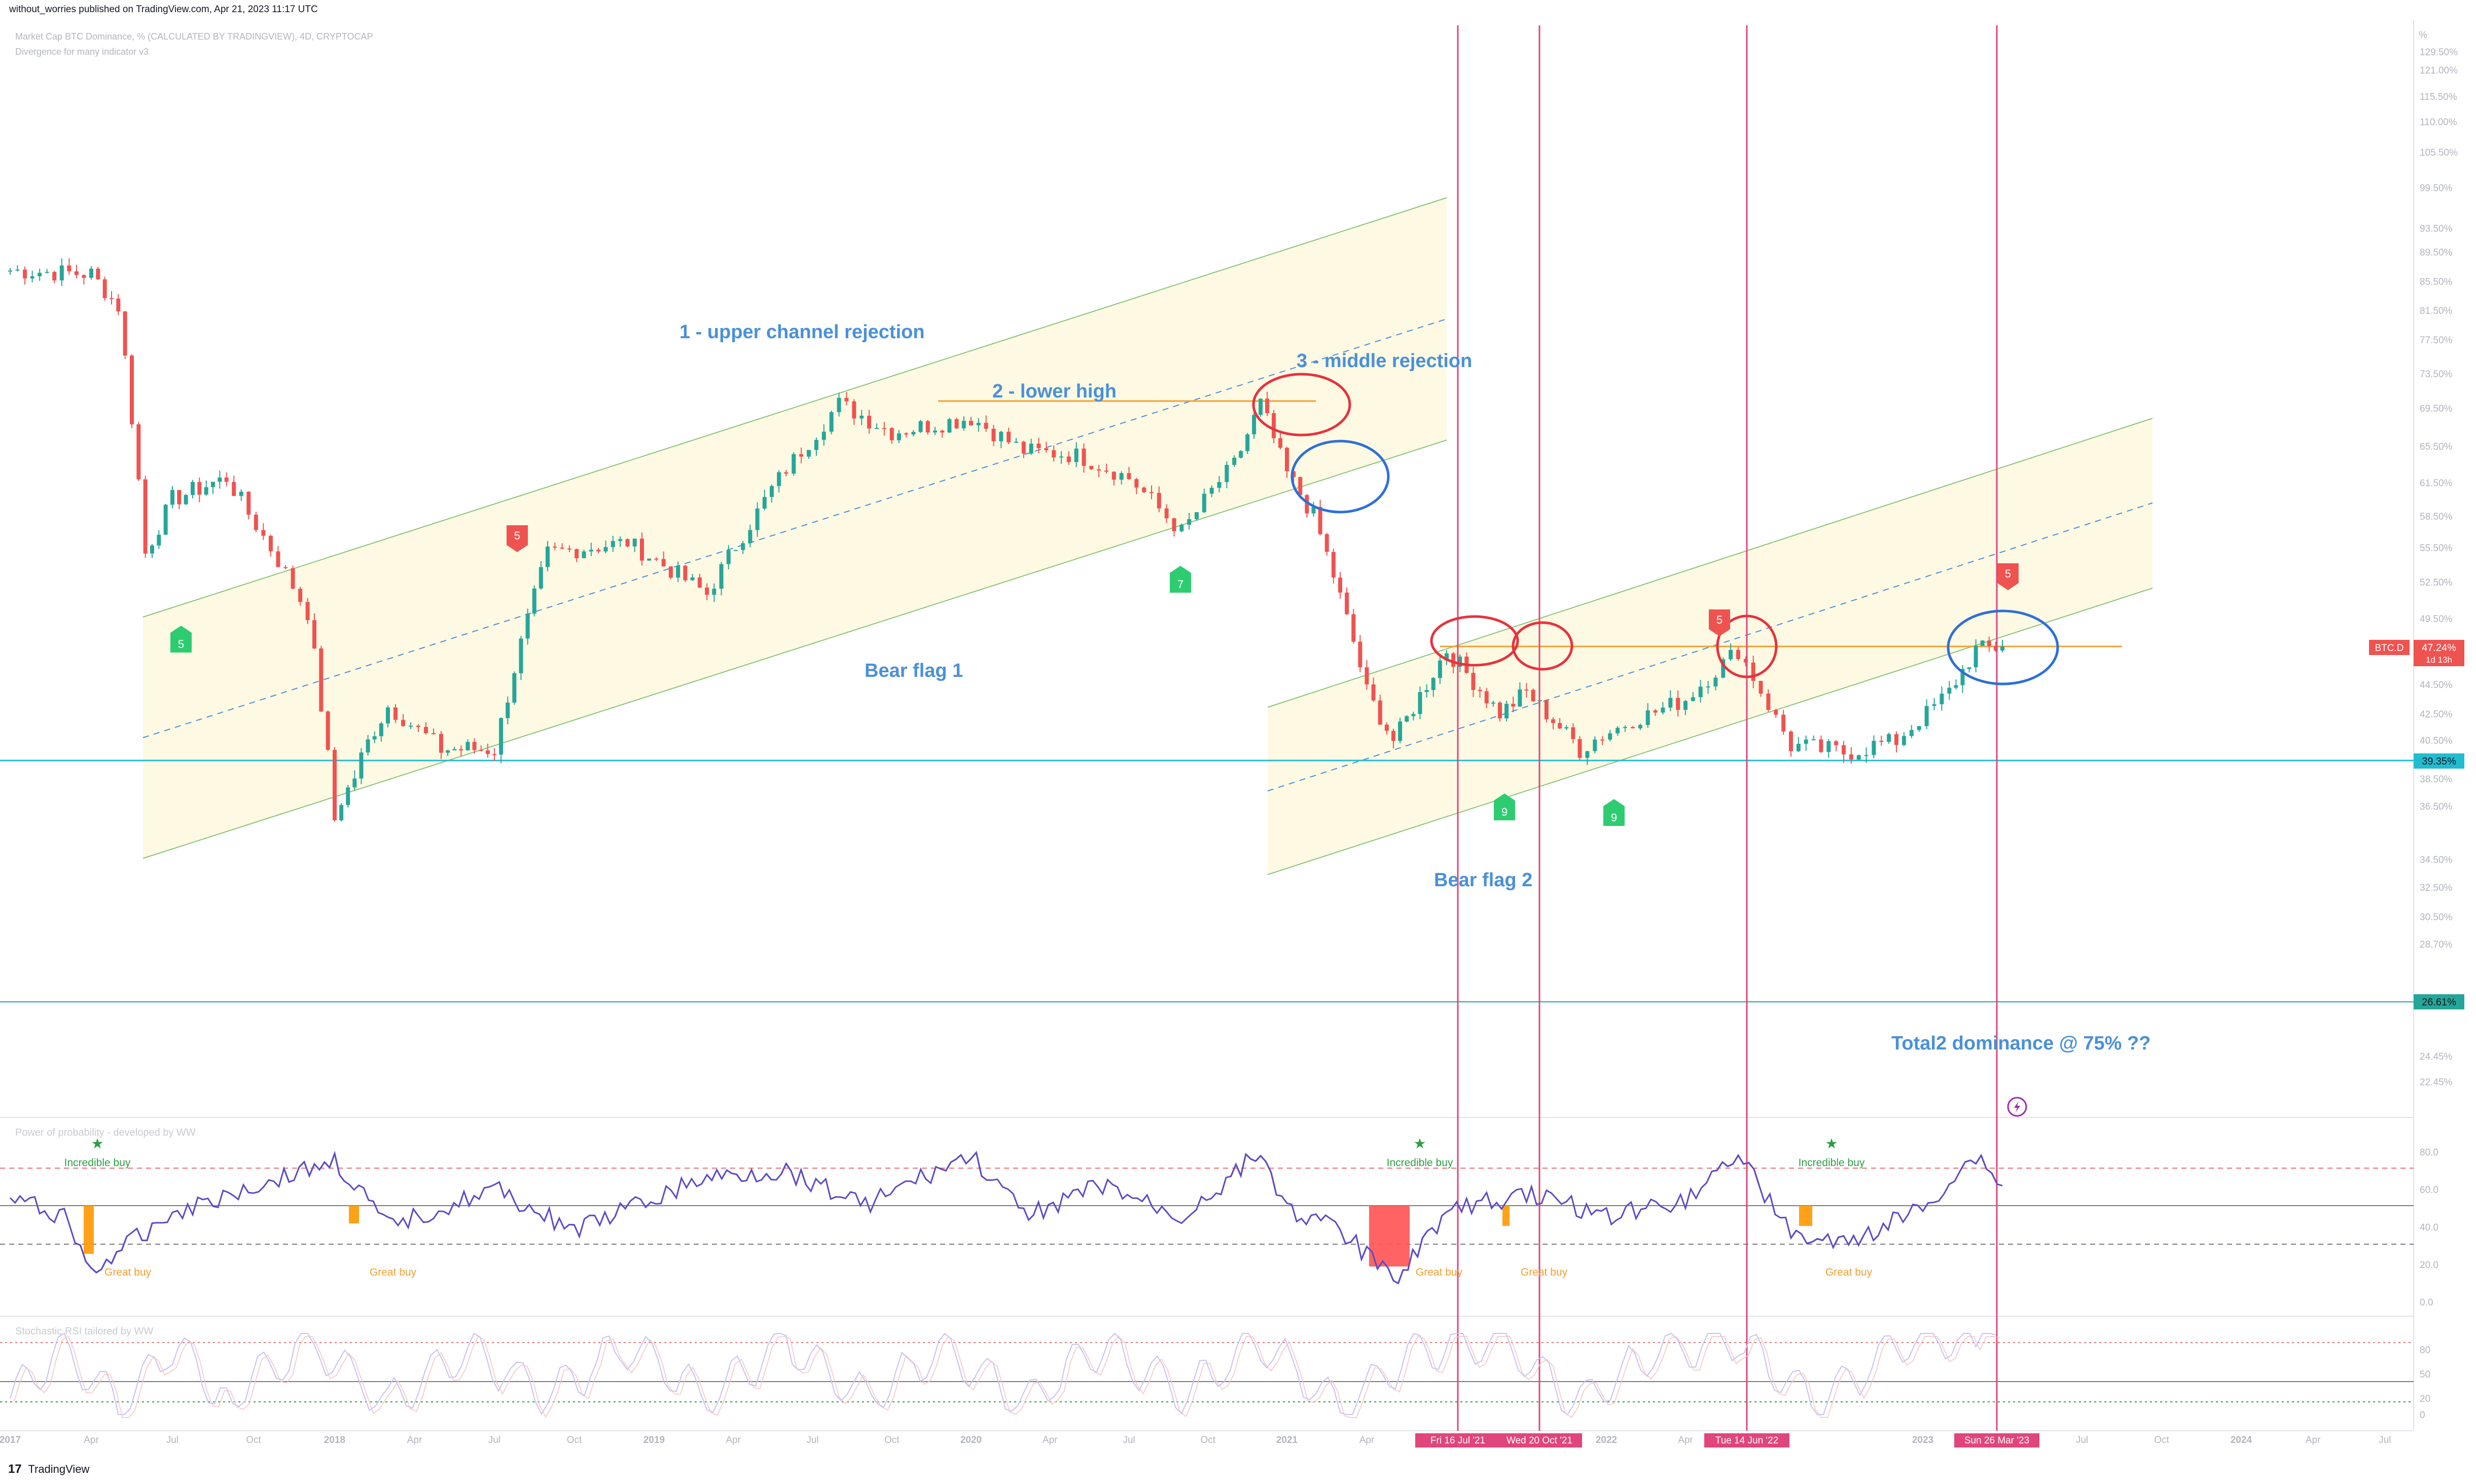 This screenshot has width=2476, height=1484. What do you see at coordinates (2425, 1350) in the screenshot?
I see `pane3-axis-tick: 80` at bounding box center [2425, 1350].